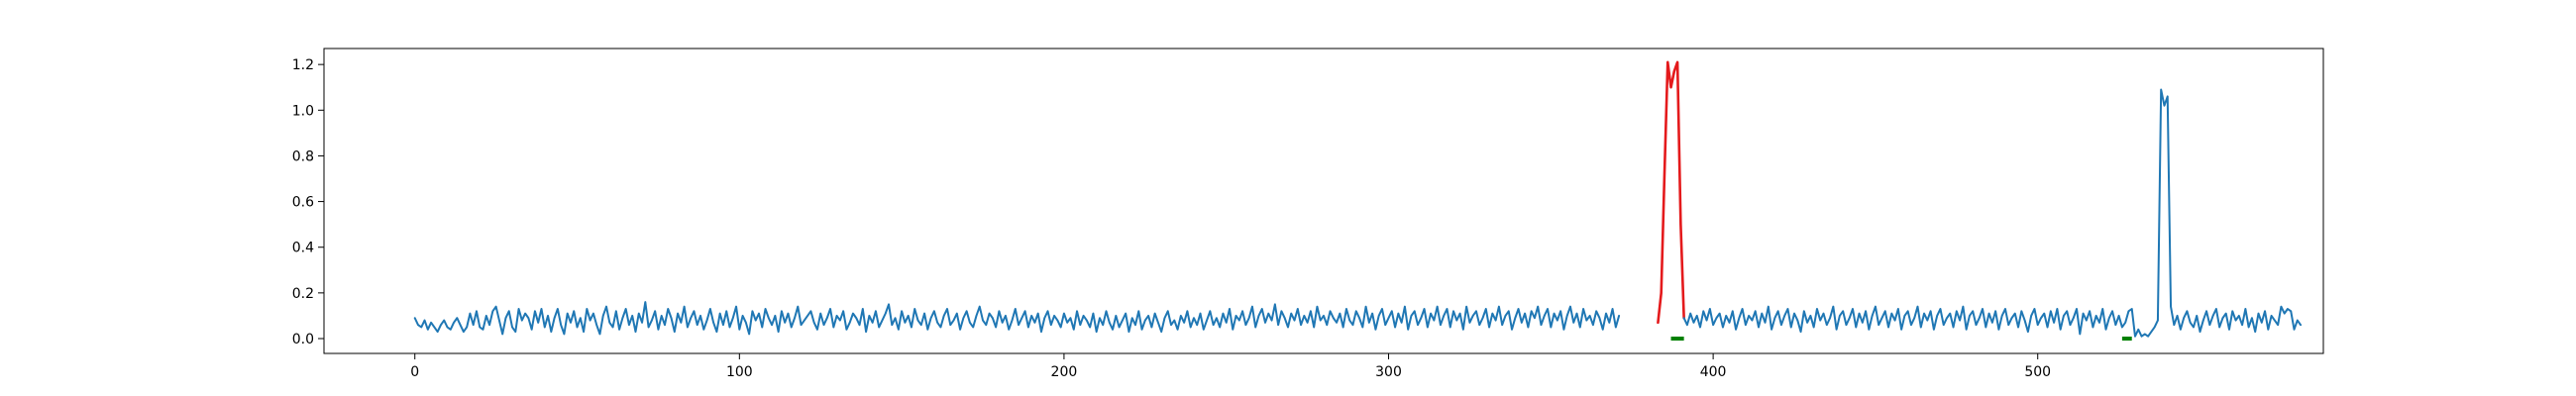 This screenshot has width=2576, height=396. I want to click on y-axis: 0.0 0.2 0.4 0.6 0.8 1.0 1.2, so click(308, 202).